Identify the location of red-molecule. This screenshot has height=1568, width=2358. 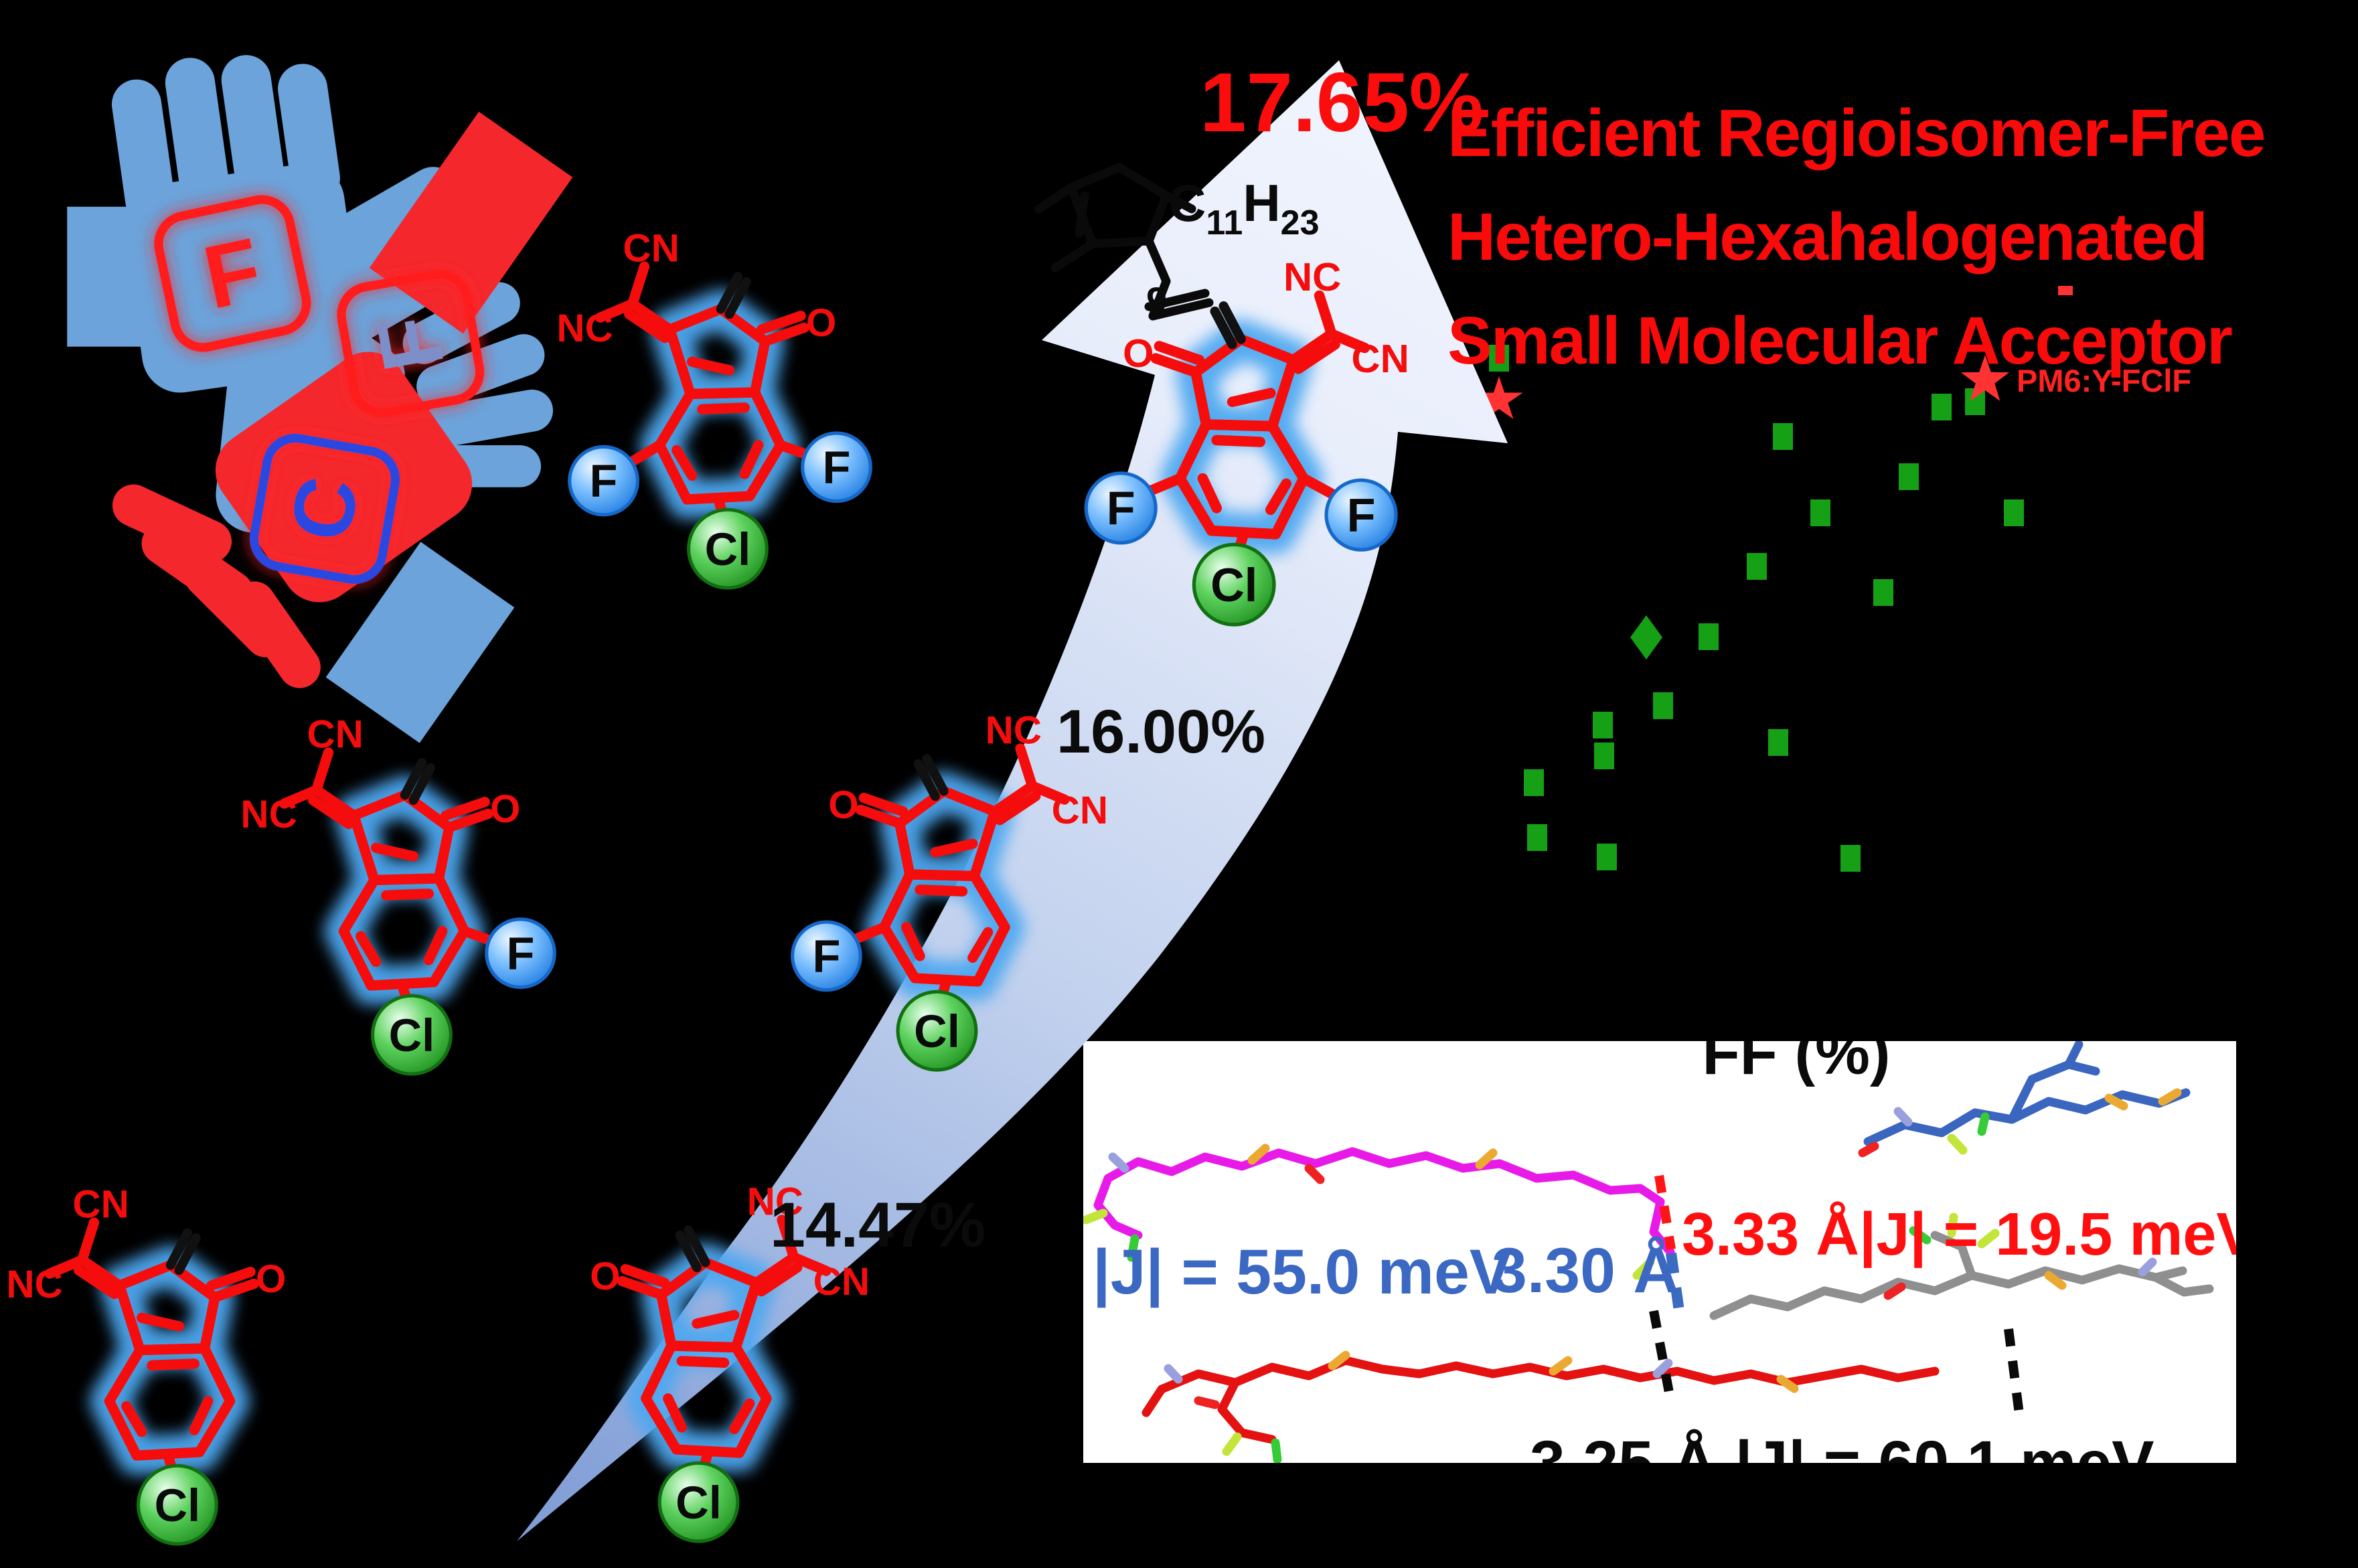
(1541, 1400).